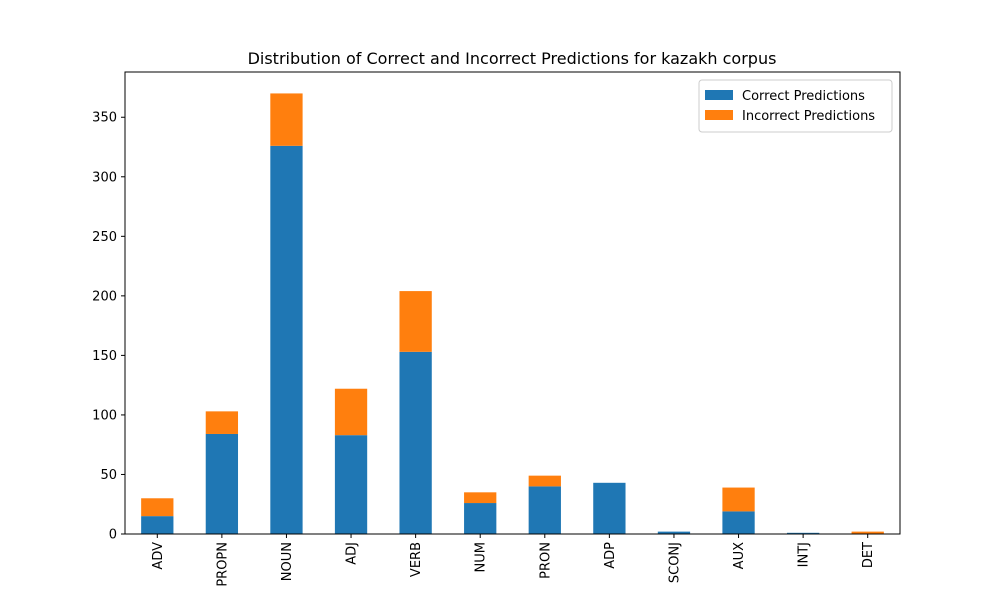  I want to click on x-tick-label-adv: ADV, so click(158, 556).